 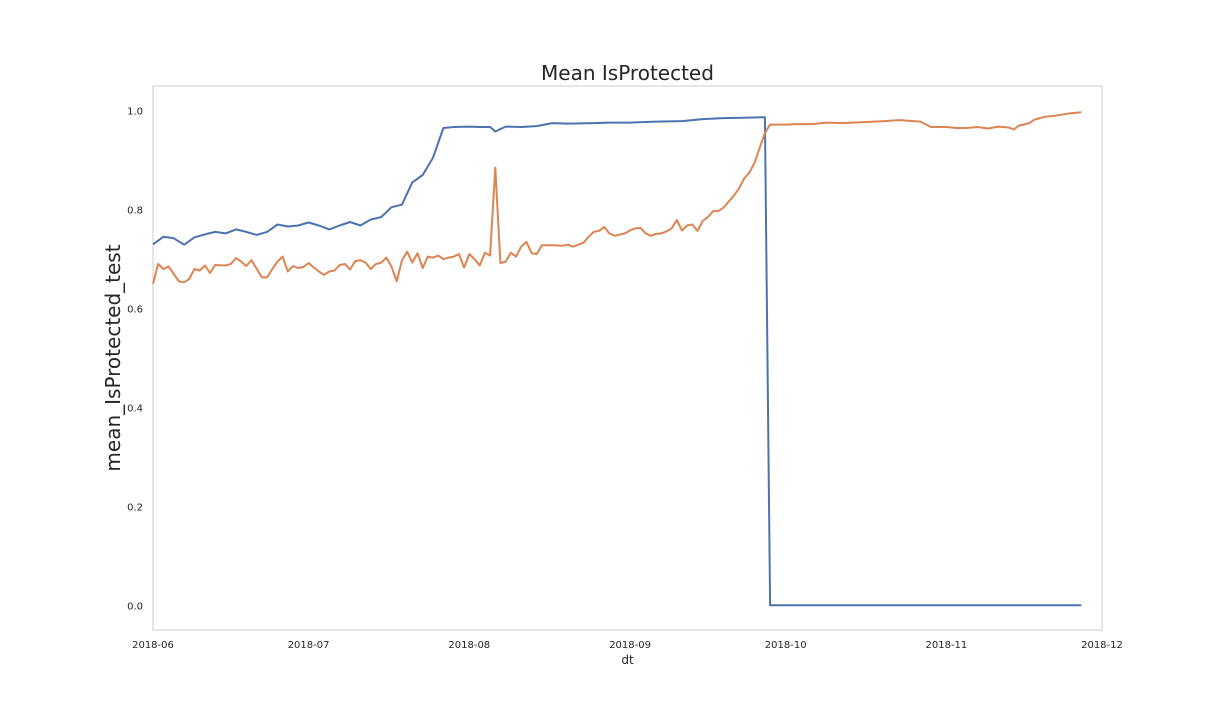 I want to click on x-tick-label: 2018-09, so click(x=630, y=645).